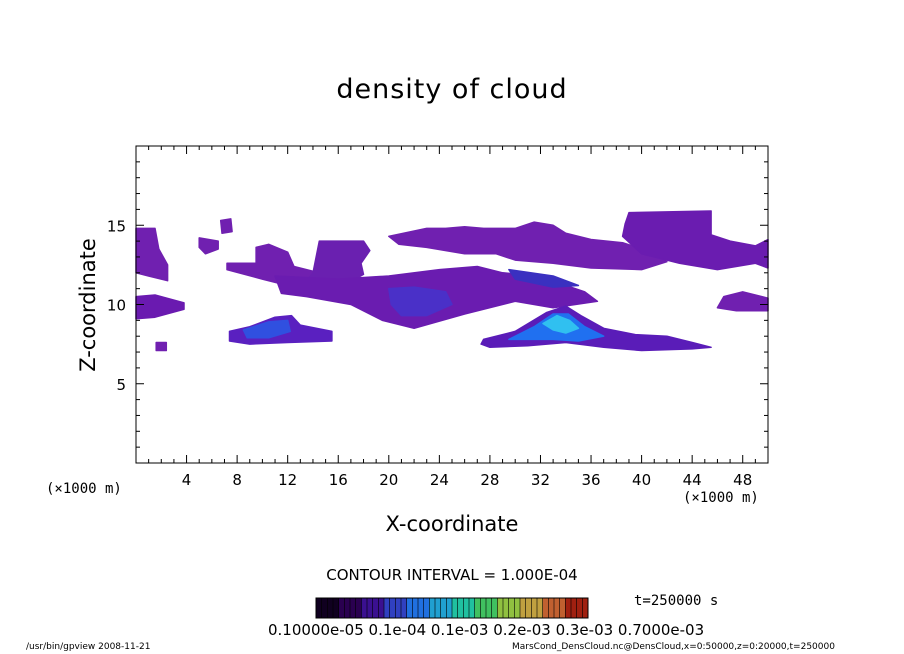 The image size is (904, 654). I want to click on x-unit-label-right: (×1000 m), so click(721, 498).